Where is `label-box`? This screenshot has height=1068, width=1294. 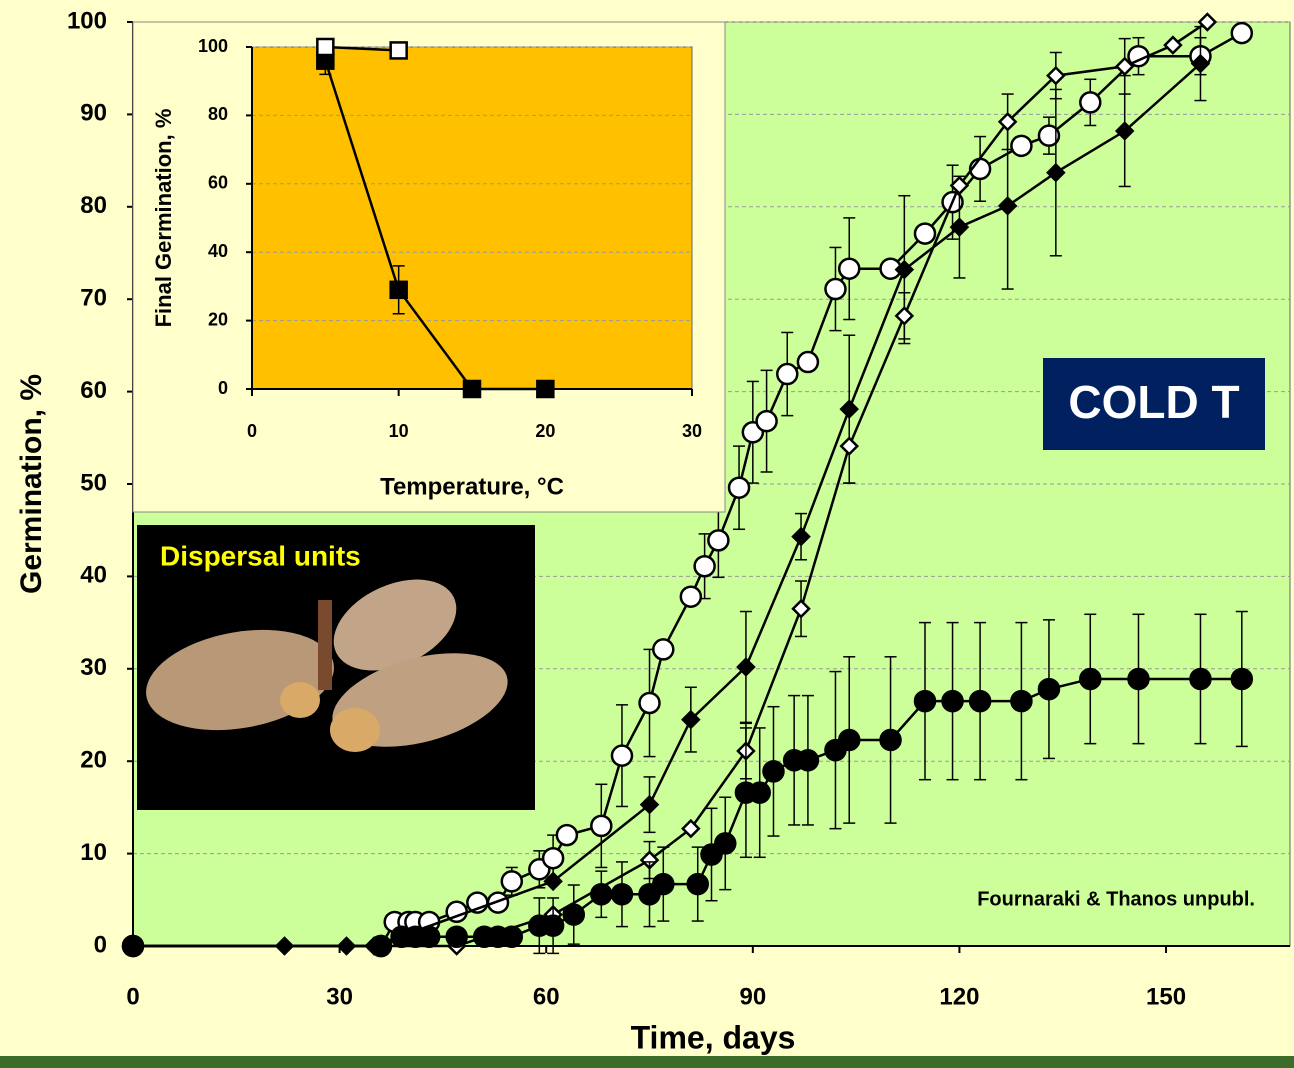
label-box is located at coordinates (1154, 404).